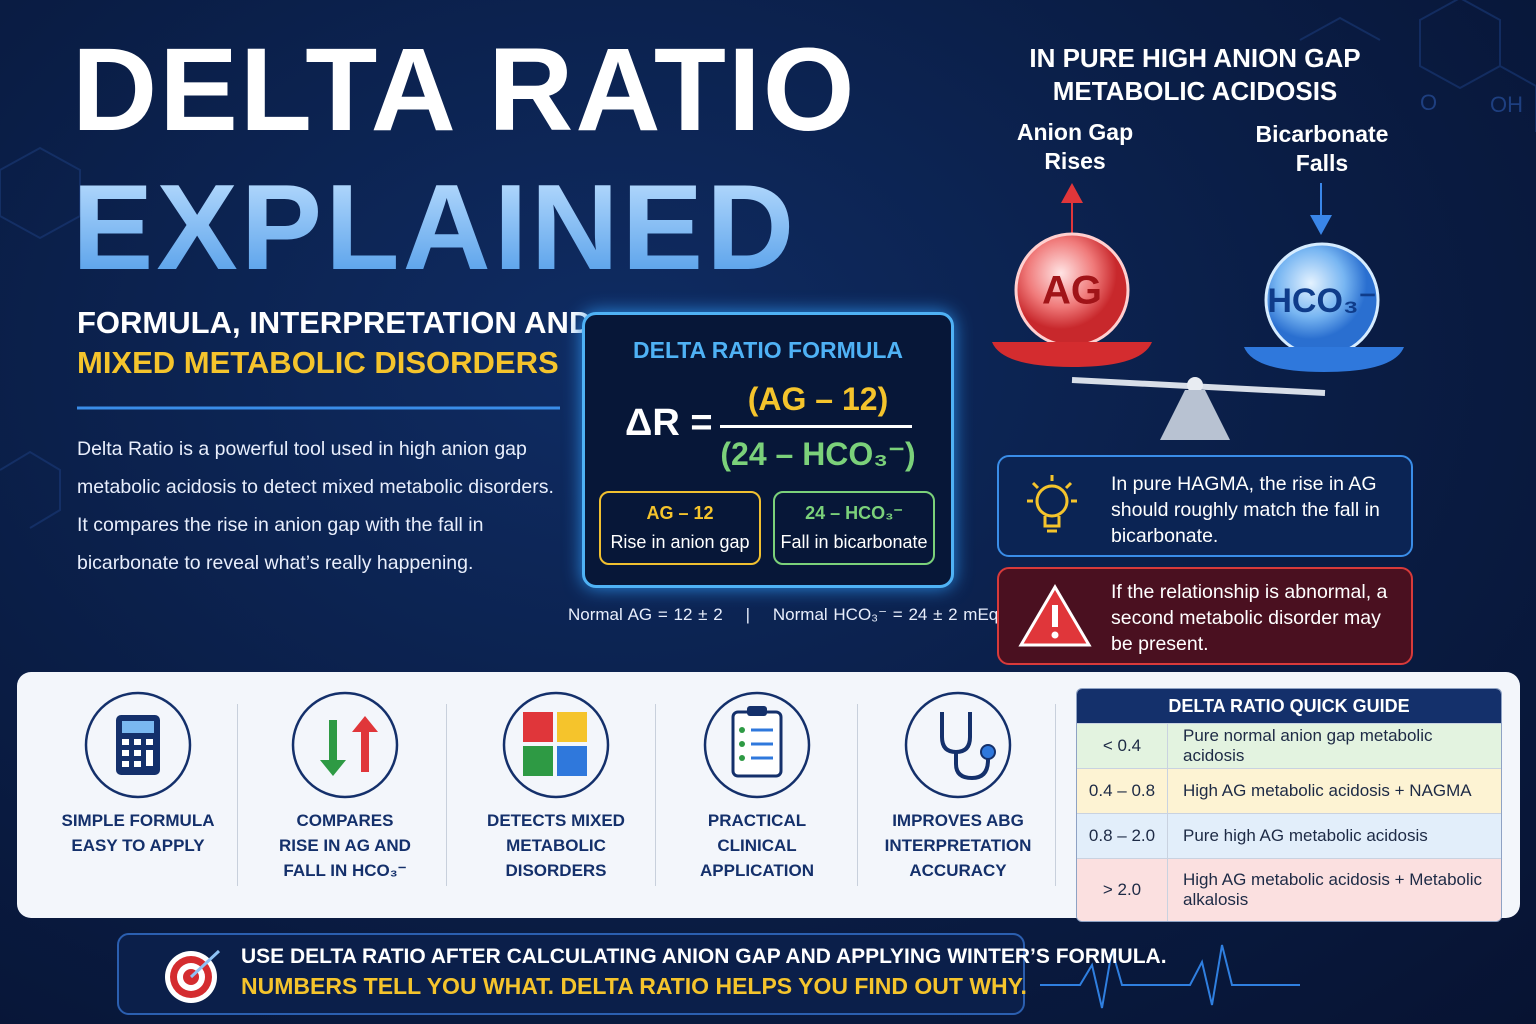 The image size is (1536, 1024). Describe the element at coordinates (1072, 291) in the screenshot. I see `ag-symbol: AG` at that location.